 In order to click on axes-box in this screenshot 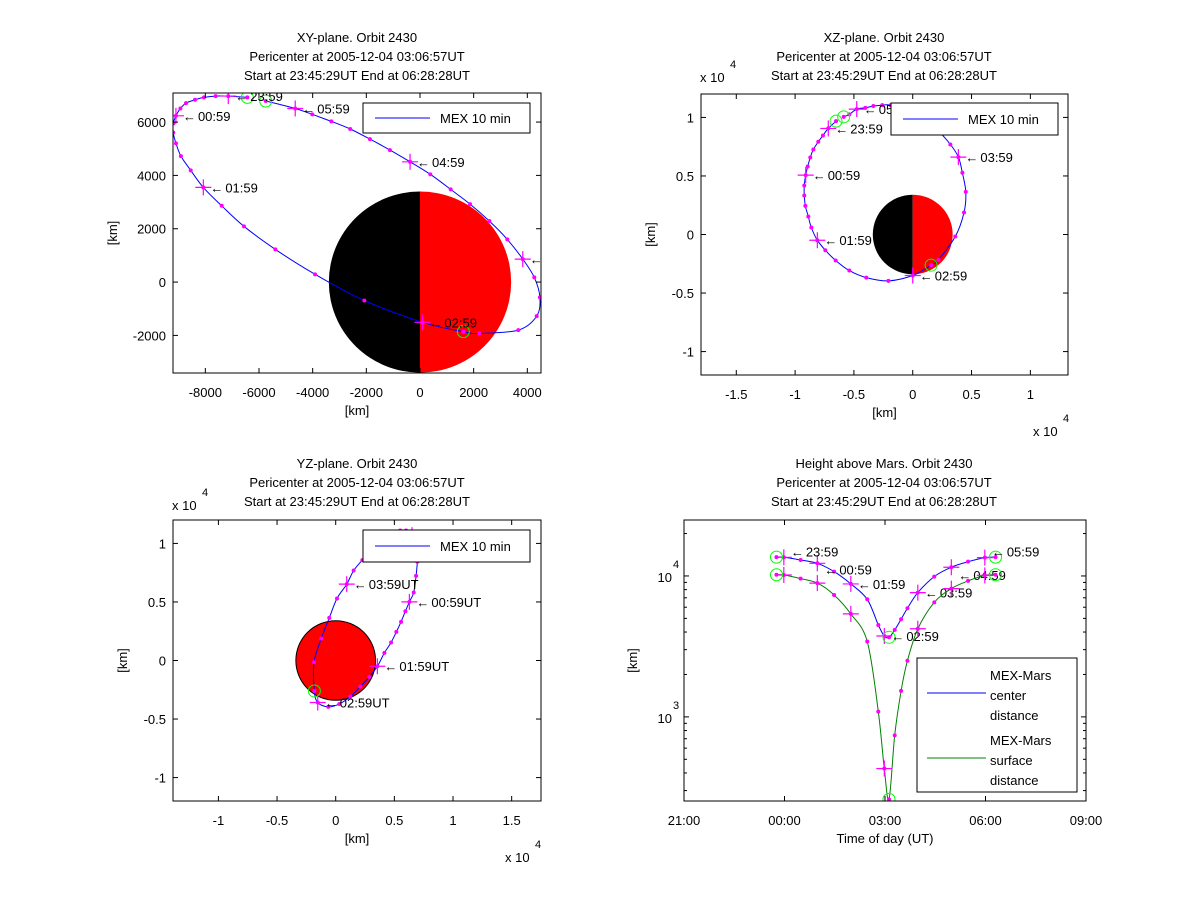, I will do `click(357, 233)`.